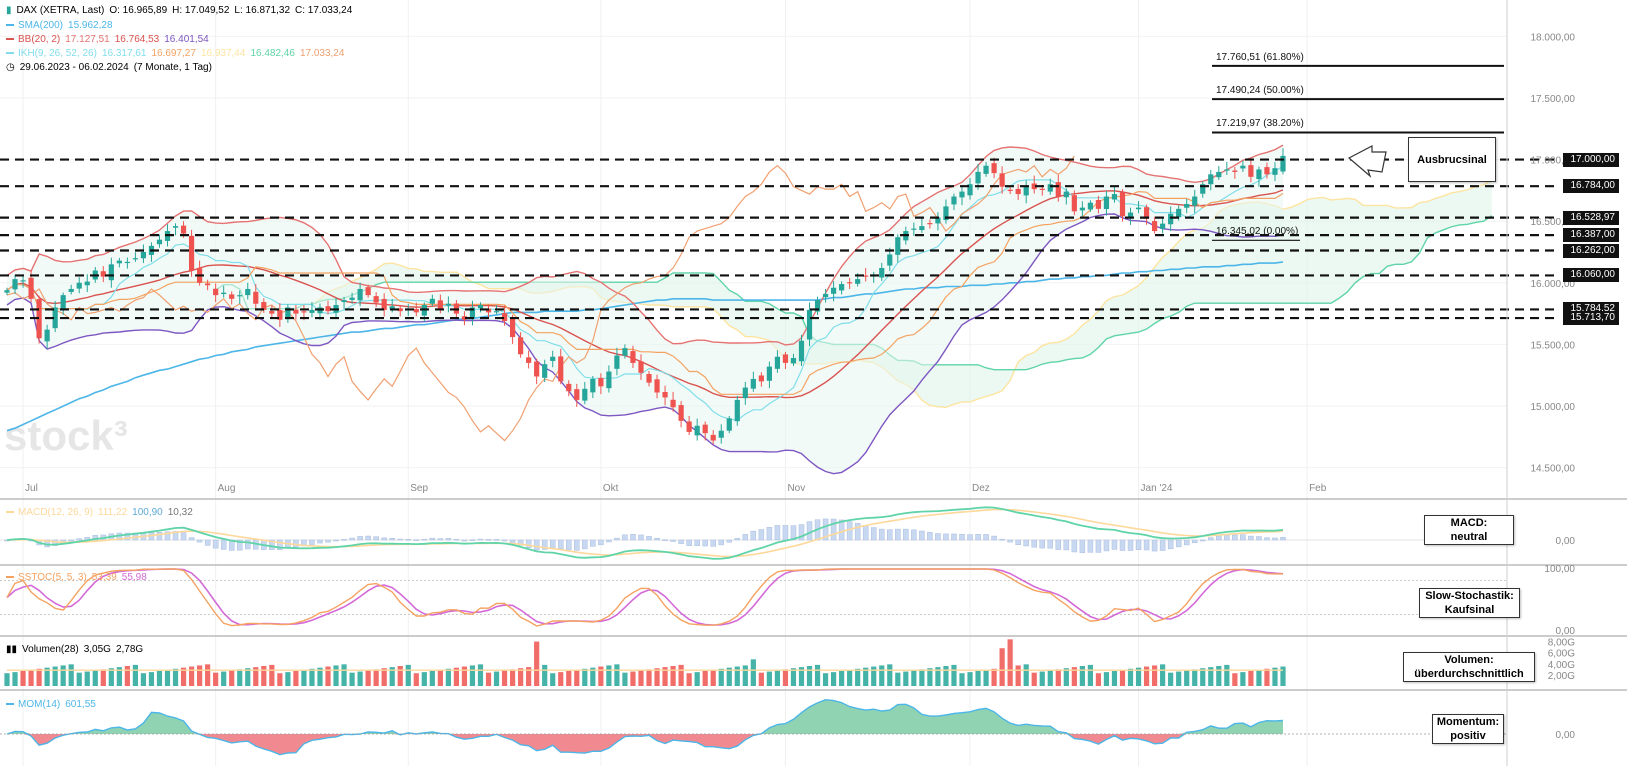 The height and width of the screenshot is (766, 1627). What do you see at coordinates (1469, 537) in the screenshot?
I see `macd-signal-value: neutral` at bounding box center [1469, 537].